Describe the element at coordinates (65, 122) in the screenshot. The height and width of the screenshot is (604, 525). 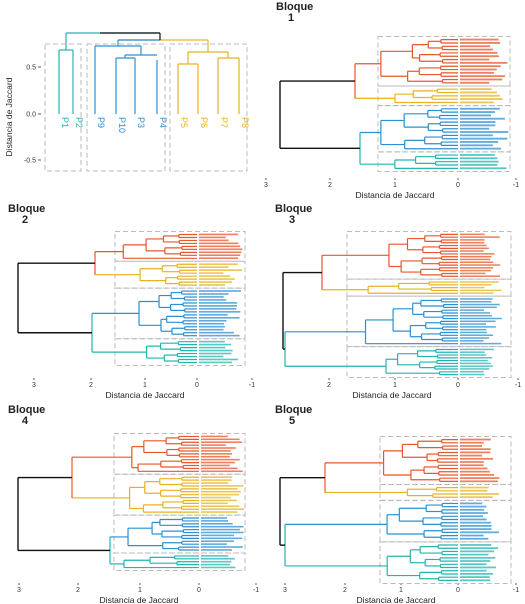
I see `leaf-label-p1: P1` at that location.